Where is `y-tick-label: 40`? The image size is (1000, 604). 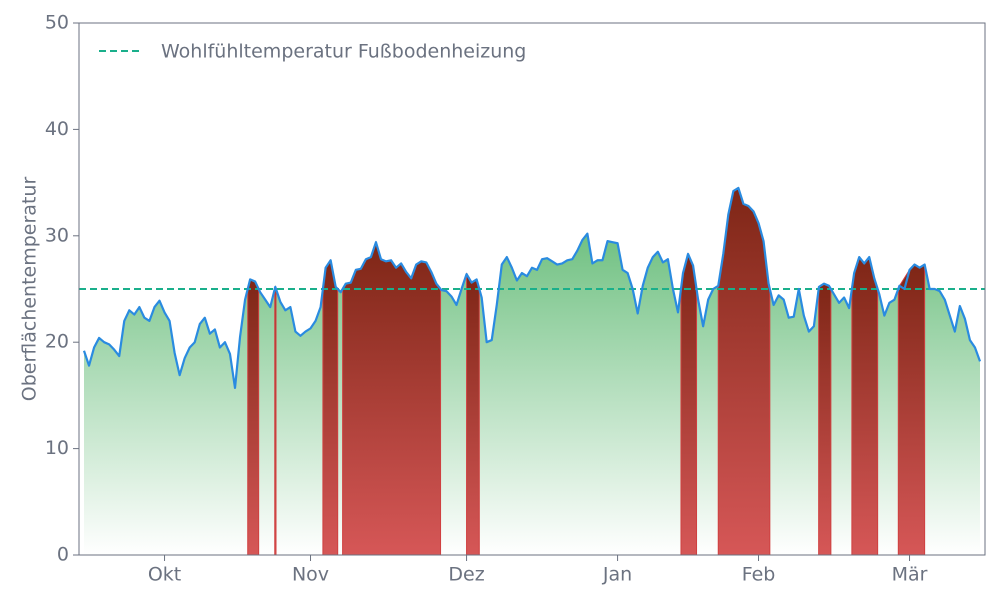
y-tick-label: 40 is located at coordinates (57, 129).